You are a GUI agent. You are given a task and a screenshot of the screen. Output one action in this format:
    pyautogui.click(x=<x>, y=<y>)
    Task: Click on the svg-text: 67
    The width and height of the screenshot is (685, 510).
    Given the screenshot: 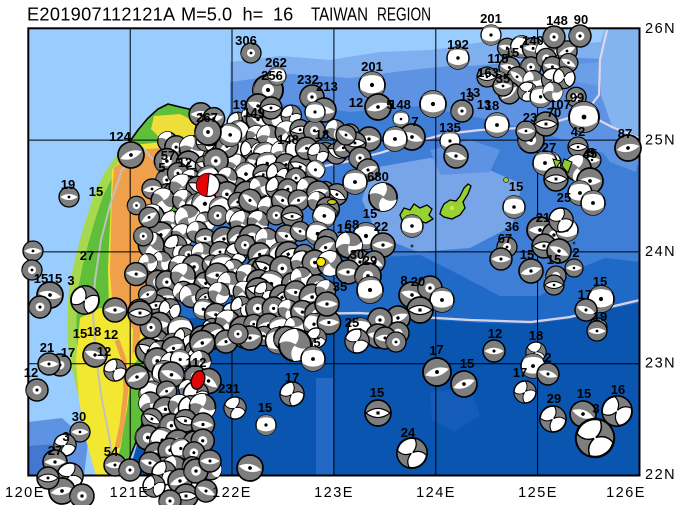 What is the action you would take?
    pyautogui.click(x=505, y=238)
    